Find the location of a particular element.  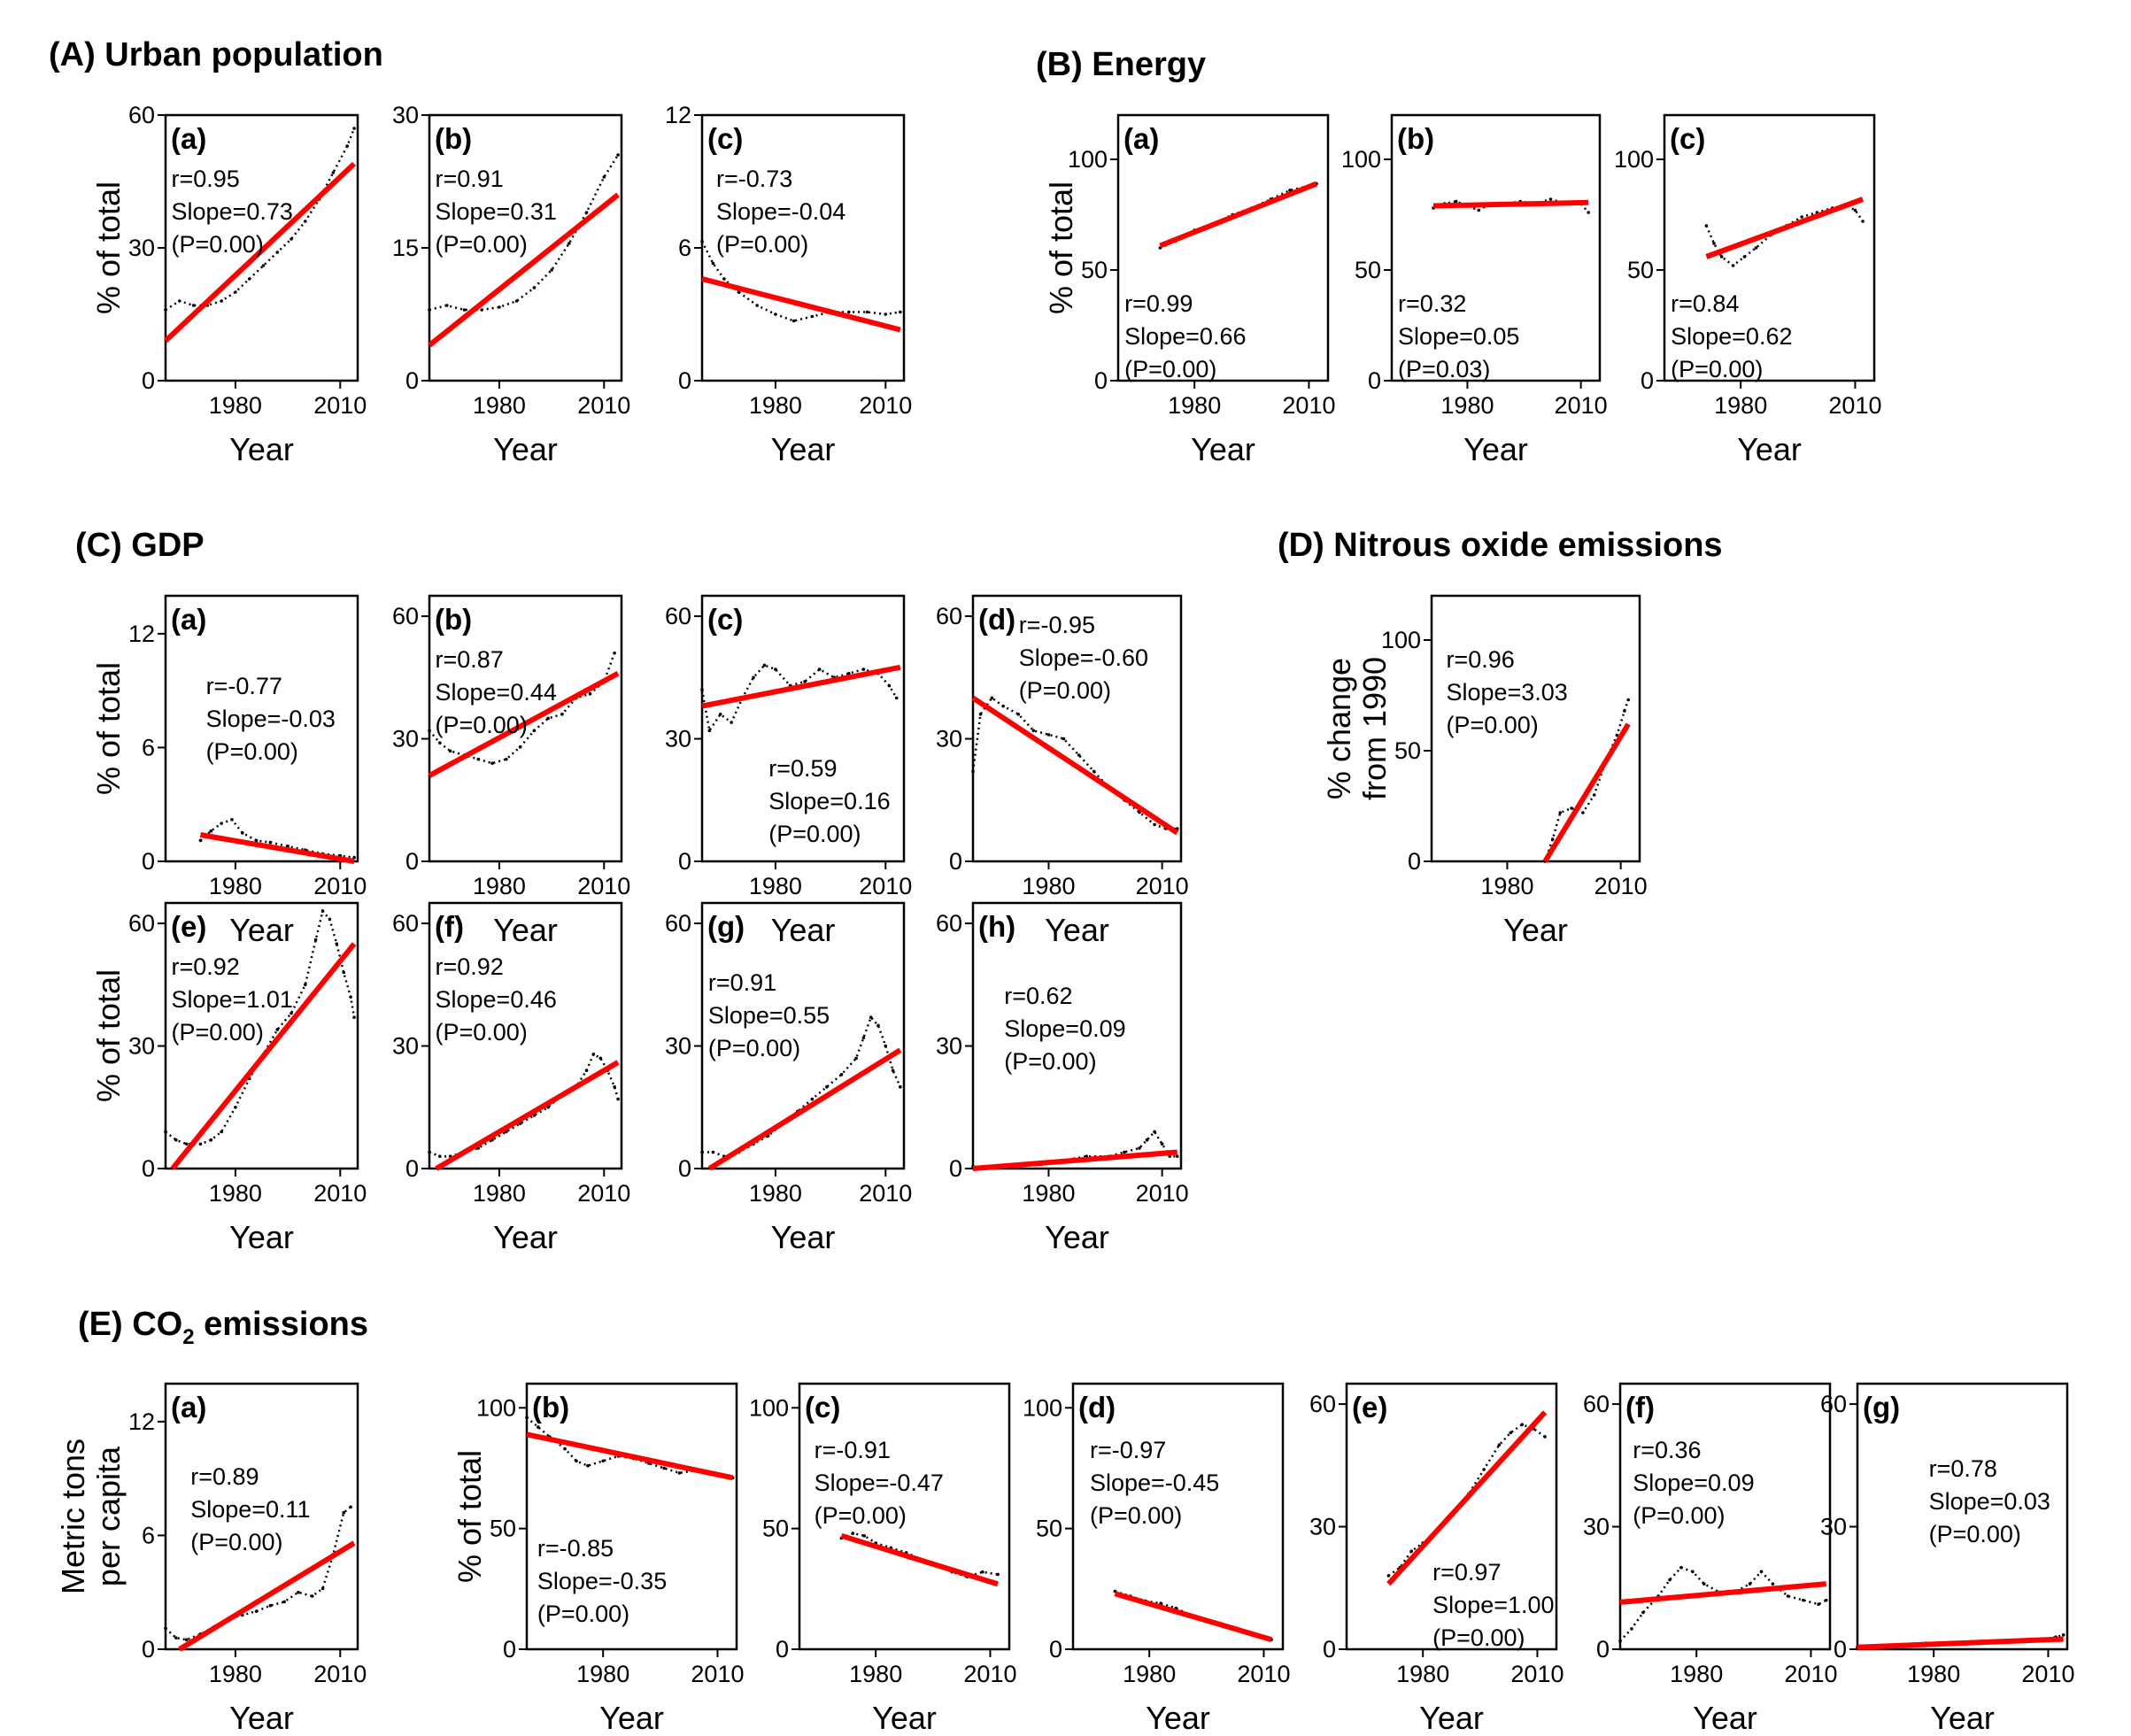

stat-text: Slope=-0.47 is located at coordinates (879, 1483).